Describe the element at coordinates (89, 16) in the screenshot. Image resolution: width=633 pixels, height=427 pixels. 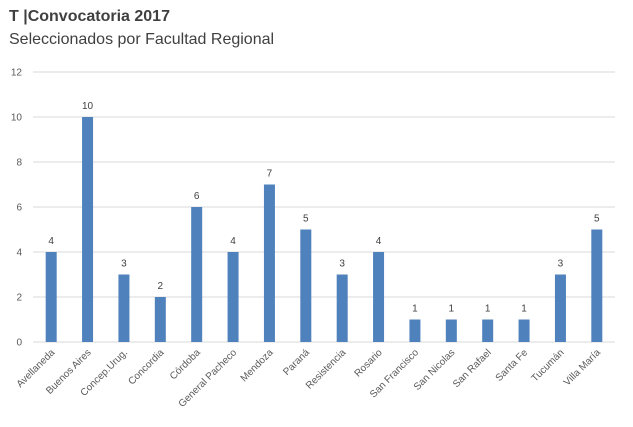
I see `chart-title: T |Convocatoria 2017` at that location.